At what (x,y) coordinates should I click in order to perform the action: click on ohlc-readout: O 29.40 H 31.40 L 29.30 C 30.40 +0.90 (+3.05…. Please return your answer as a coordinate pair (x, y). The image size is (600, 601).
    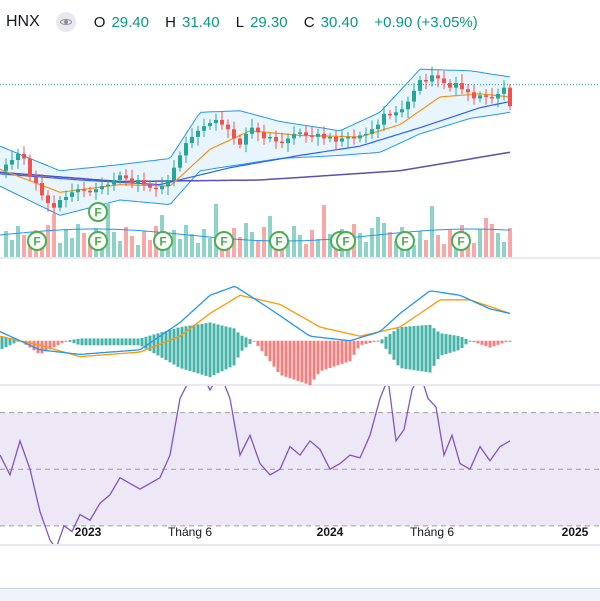
    Looking at the image, I should click on (289, 22).